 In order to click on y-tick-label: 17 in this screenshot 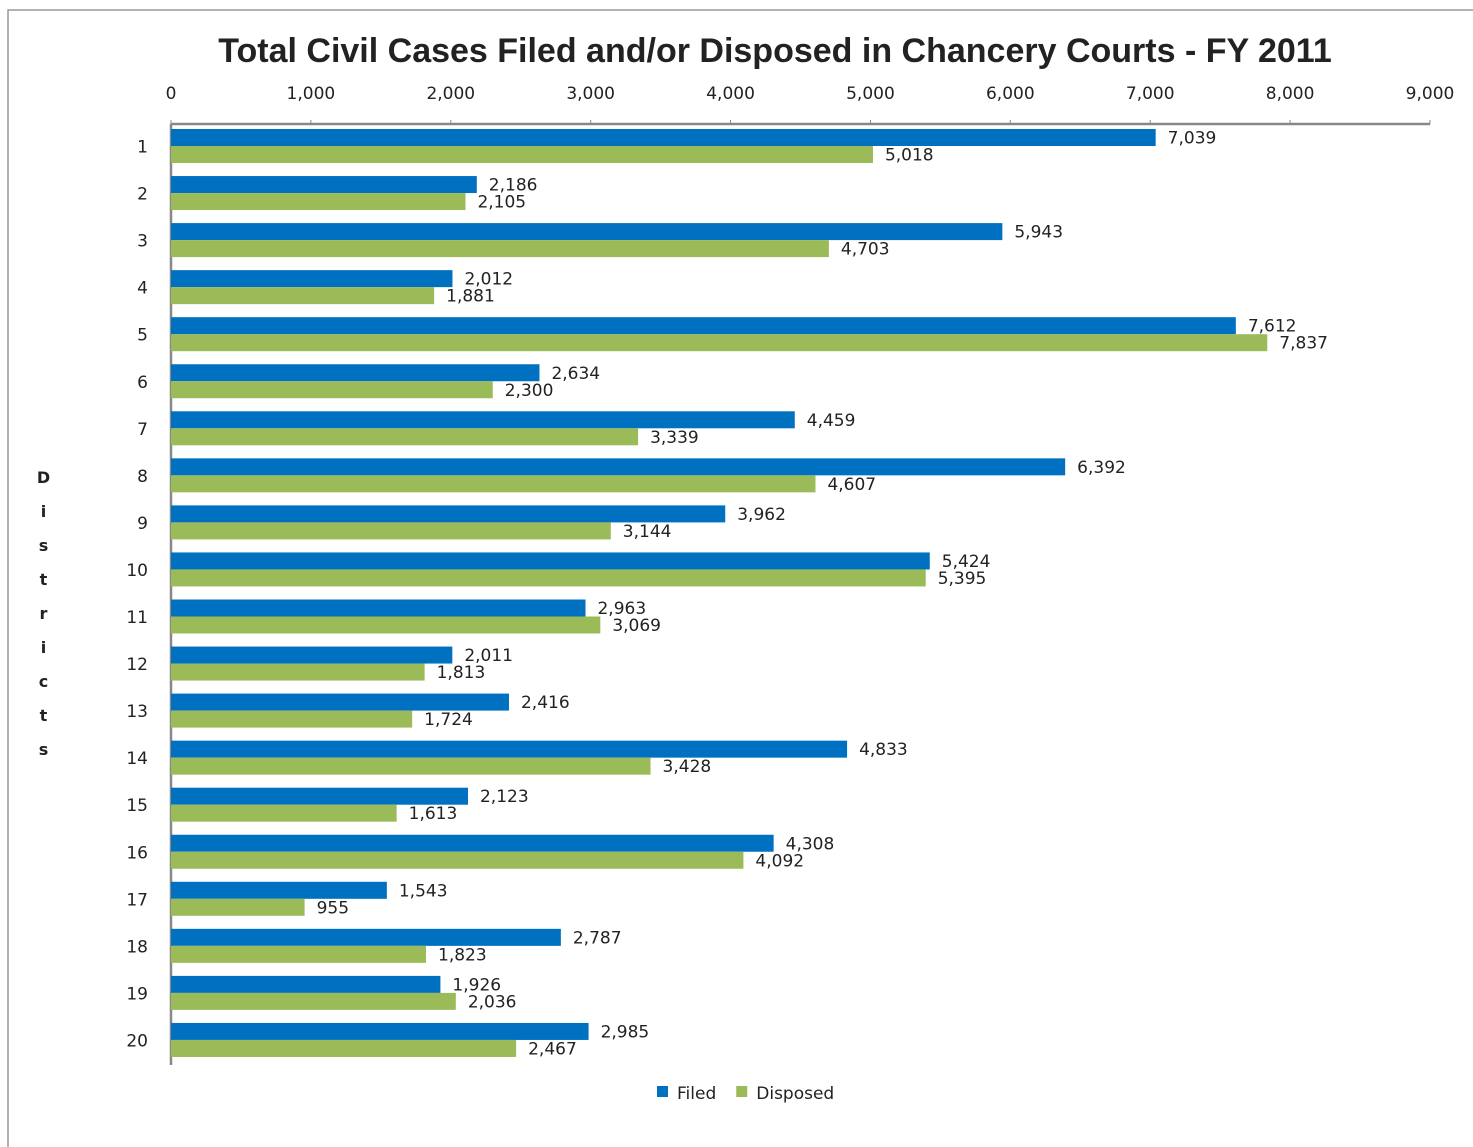, I will do `click(137, 900)`.